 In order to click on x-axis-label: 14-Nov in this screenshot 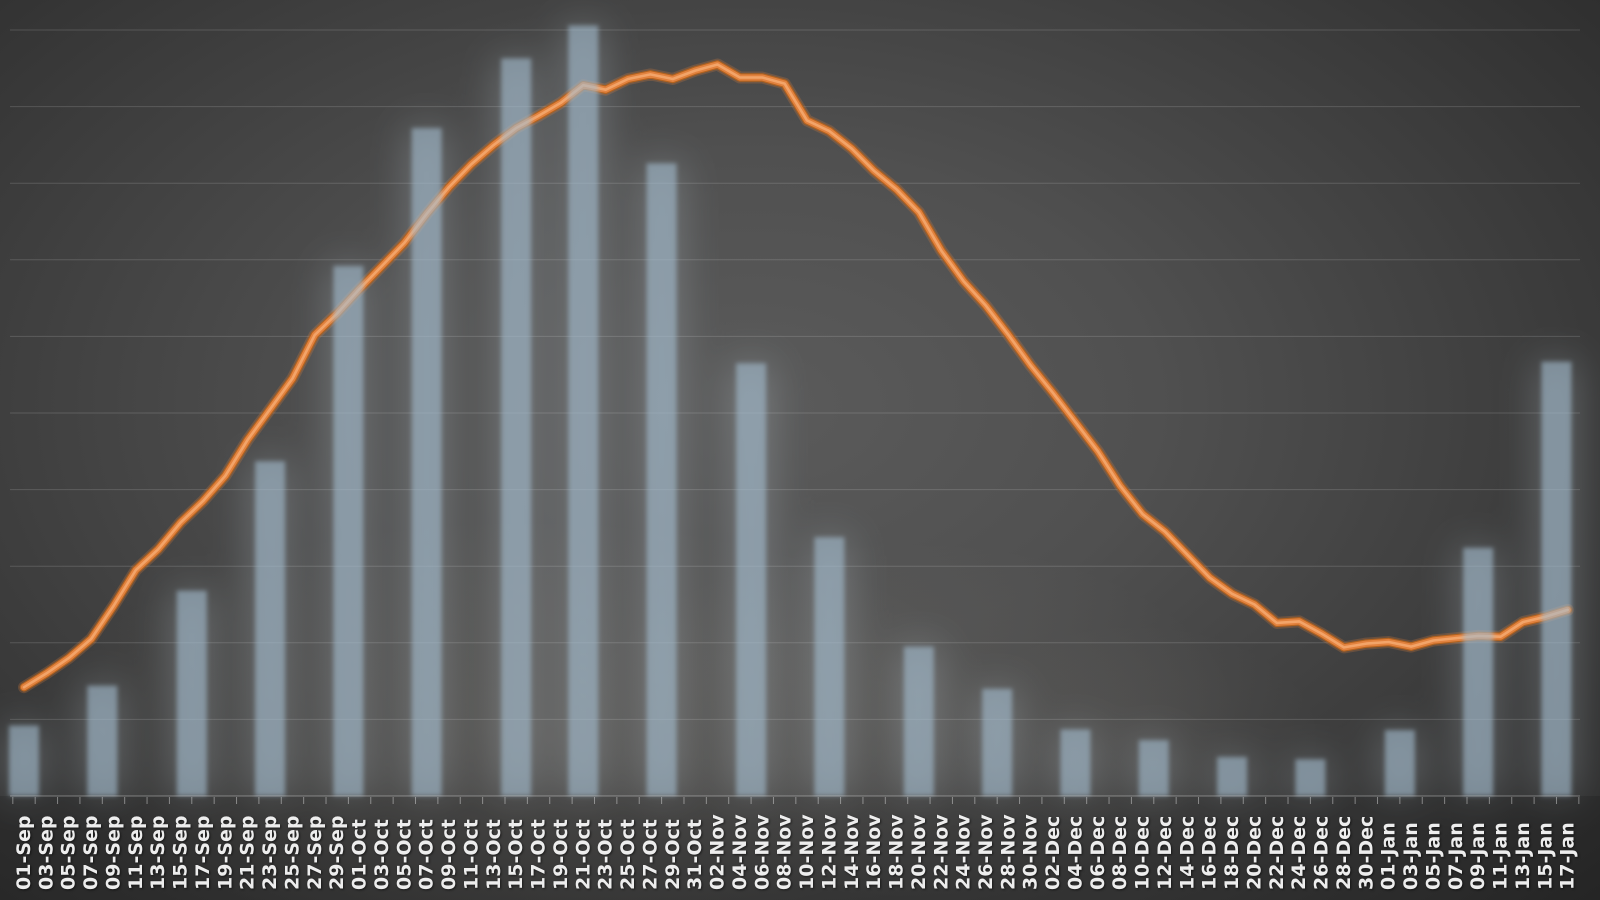, I will do `click(852, 852)`.